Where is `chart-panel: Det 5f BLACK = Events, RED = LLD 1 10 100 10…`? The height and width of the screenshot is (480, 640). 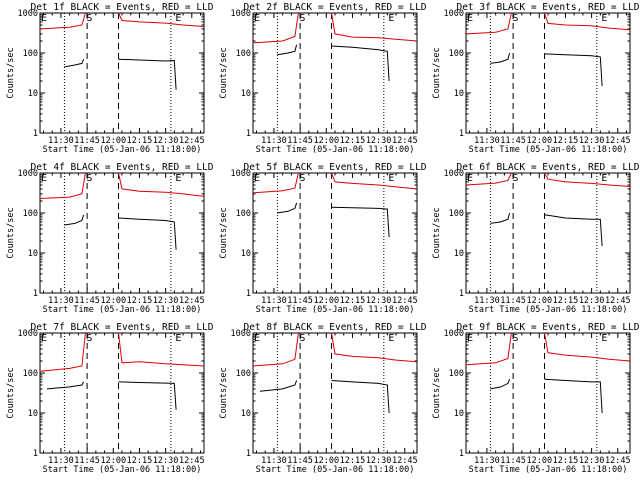
chart-panel: Det 5f BLACK = Events, RED = LLD 1 10 100 10… is located at coordinates (323, 238).